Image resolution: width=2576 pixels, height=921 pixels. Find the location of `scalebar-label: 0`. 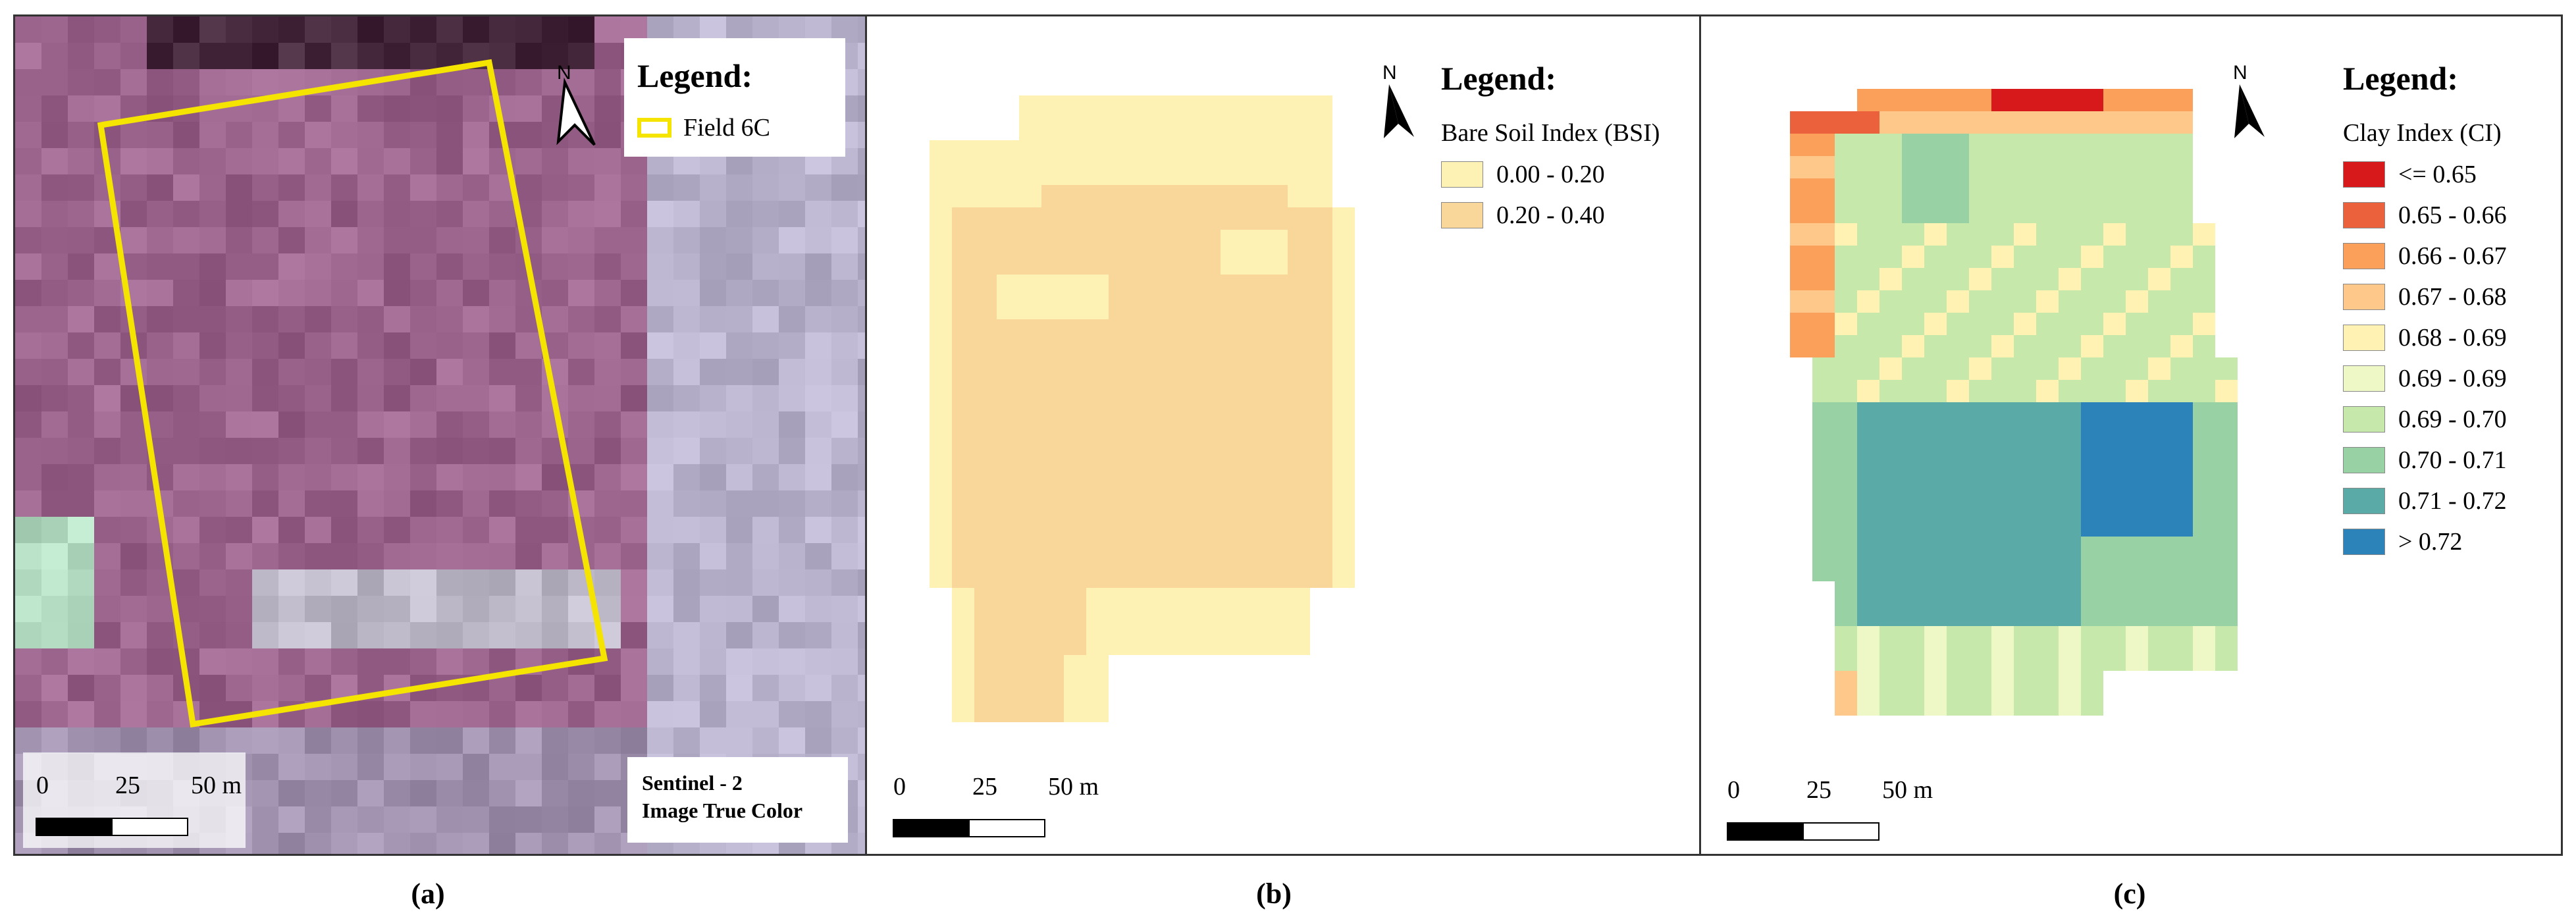

scalebar-label: 0 is located at coordinates (899, 787).